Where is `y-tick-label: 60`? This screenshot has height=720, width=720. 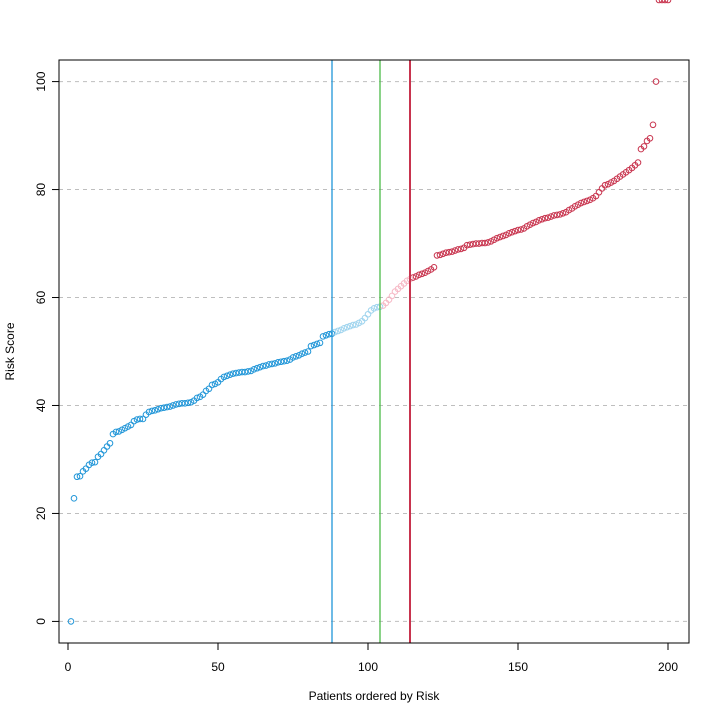 y-tick-label: 60 is located at coordinates (41, 298).